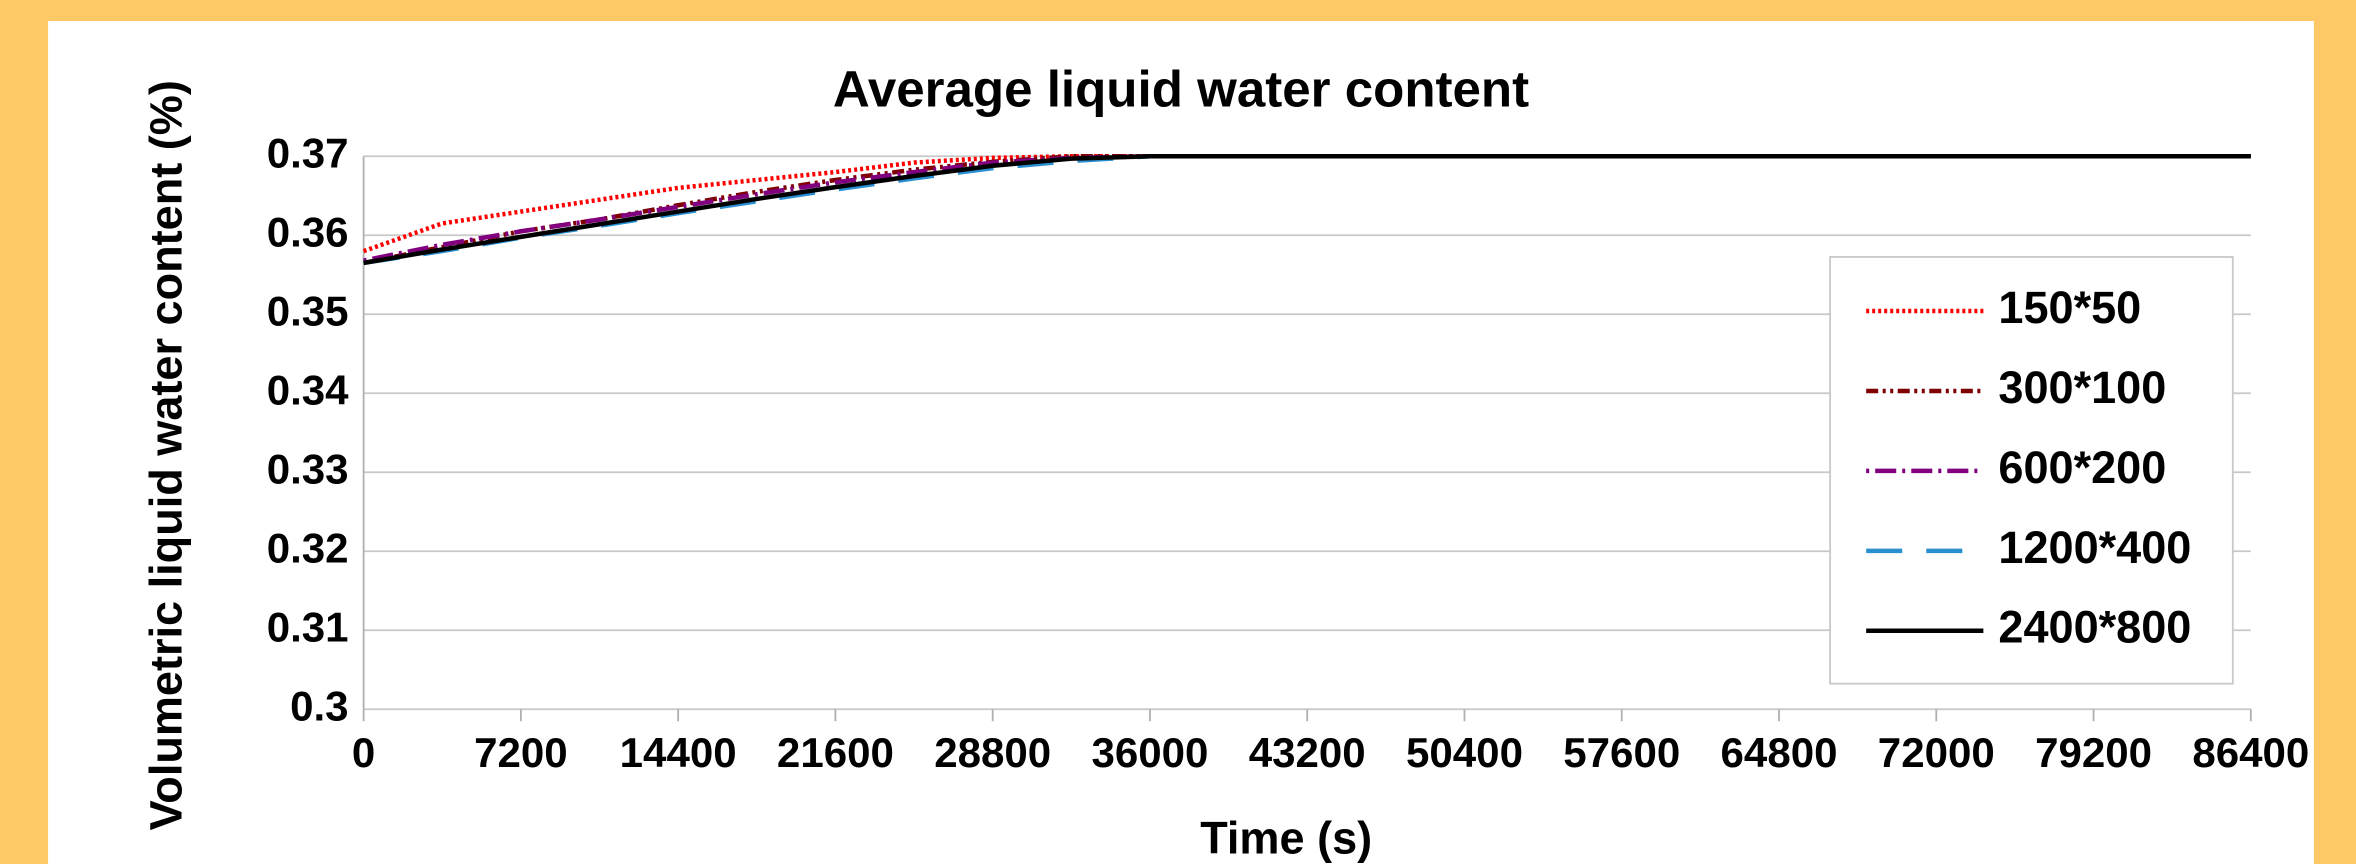  Describe the element at coordinates (1621, 752) in the screenshot. I see `x-tick-label: 57600` at that location.